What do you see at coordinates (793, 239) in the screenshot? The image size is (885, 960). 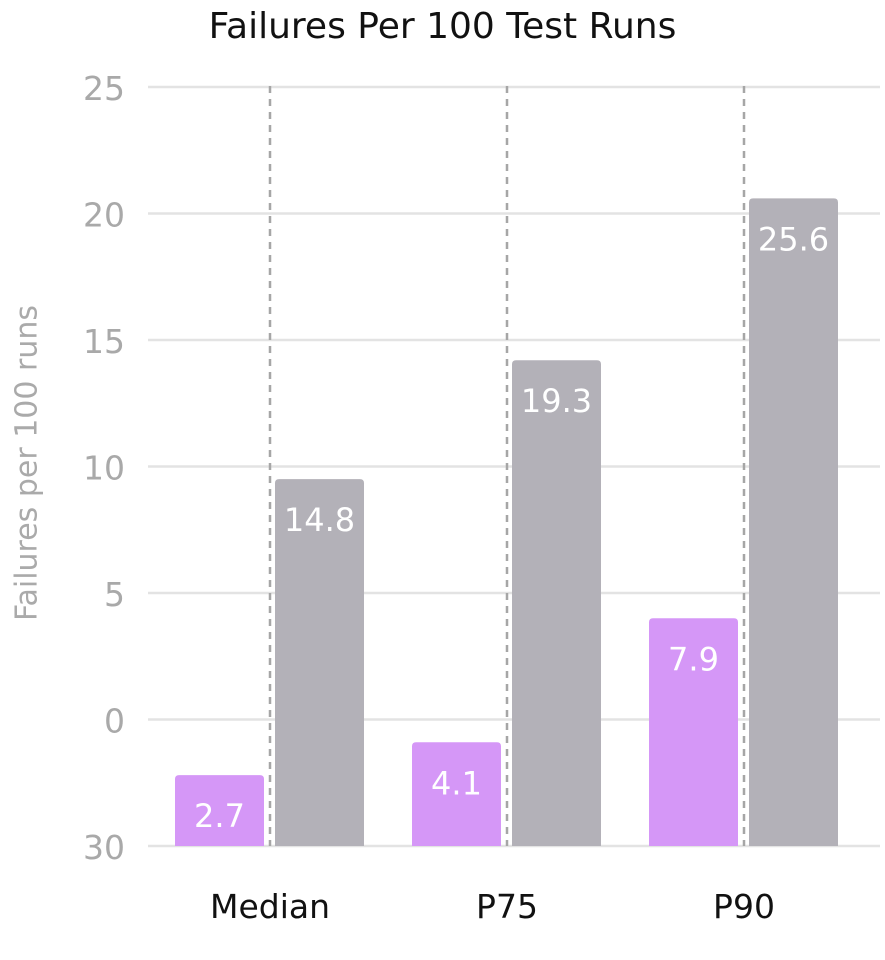 I see `bar-value-label: 25.6` at bounding box center [793, 239].